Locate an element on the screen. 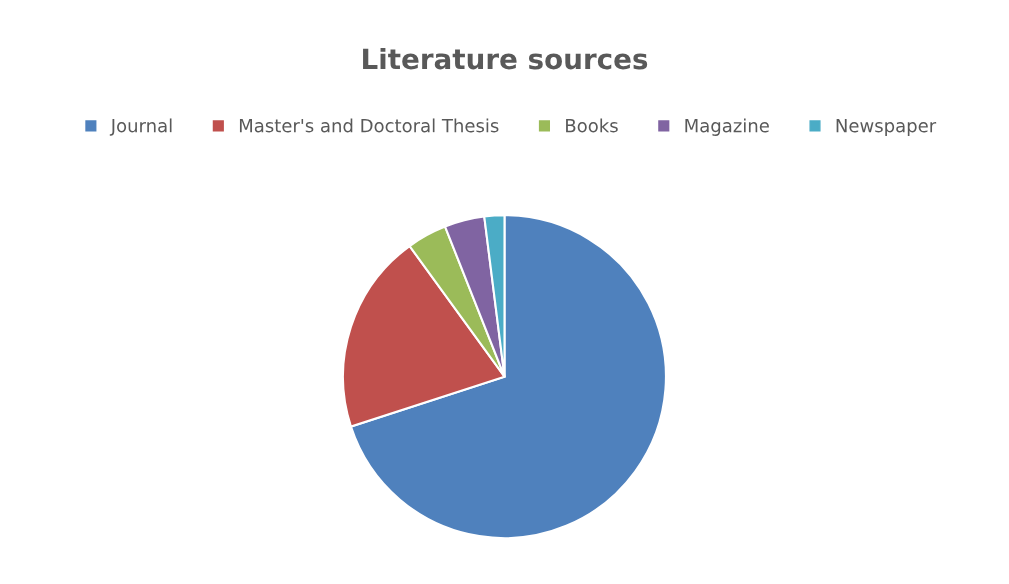  legend-label: Newspaper is located at coordinates (886, 127).